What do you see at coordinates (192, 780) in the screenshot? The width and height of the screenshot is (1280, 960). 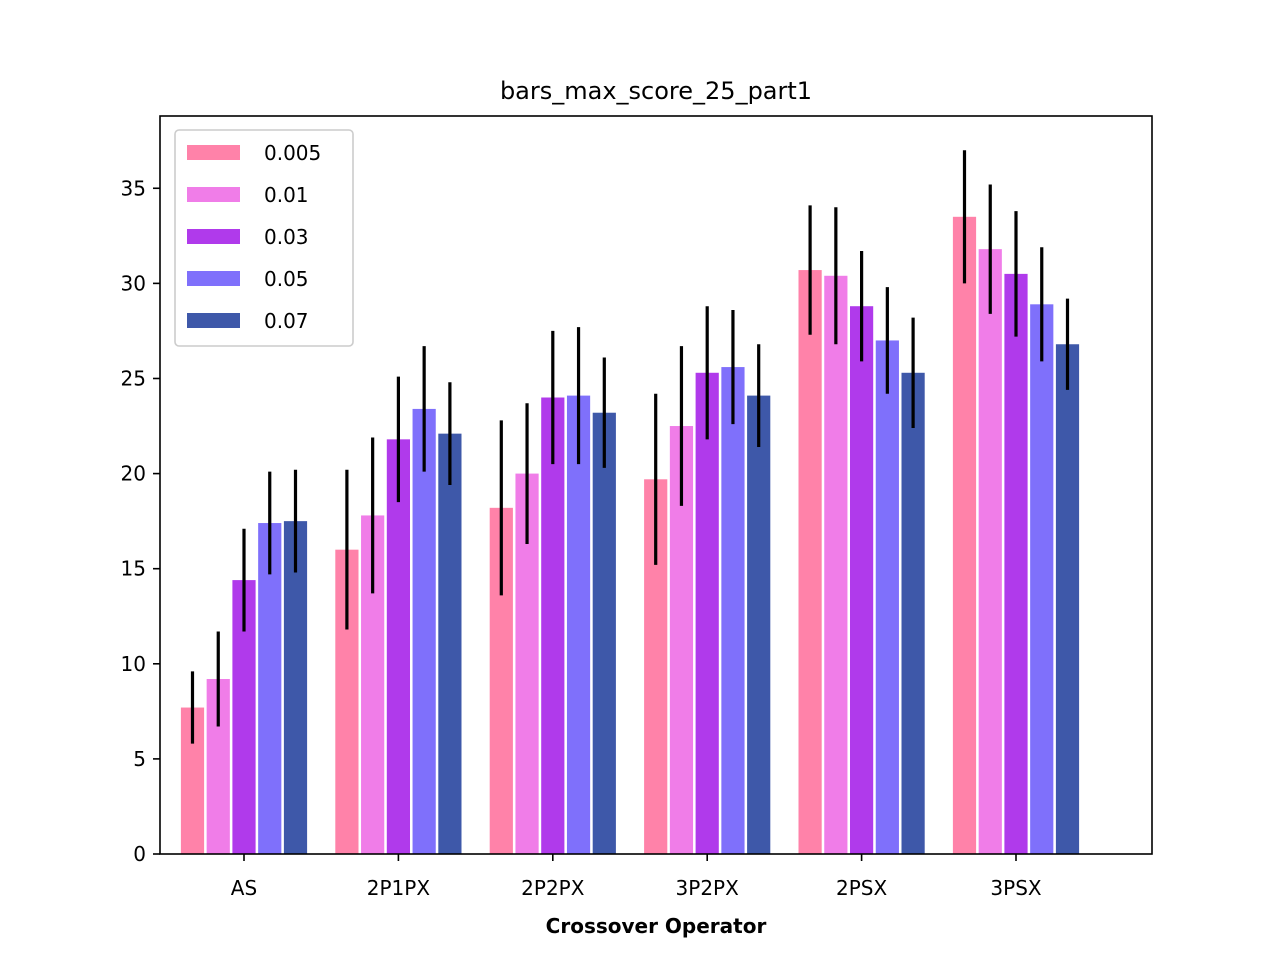 I see `bar-0.005-AS` at bounding box center [192, 780].